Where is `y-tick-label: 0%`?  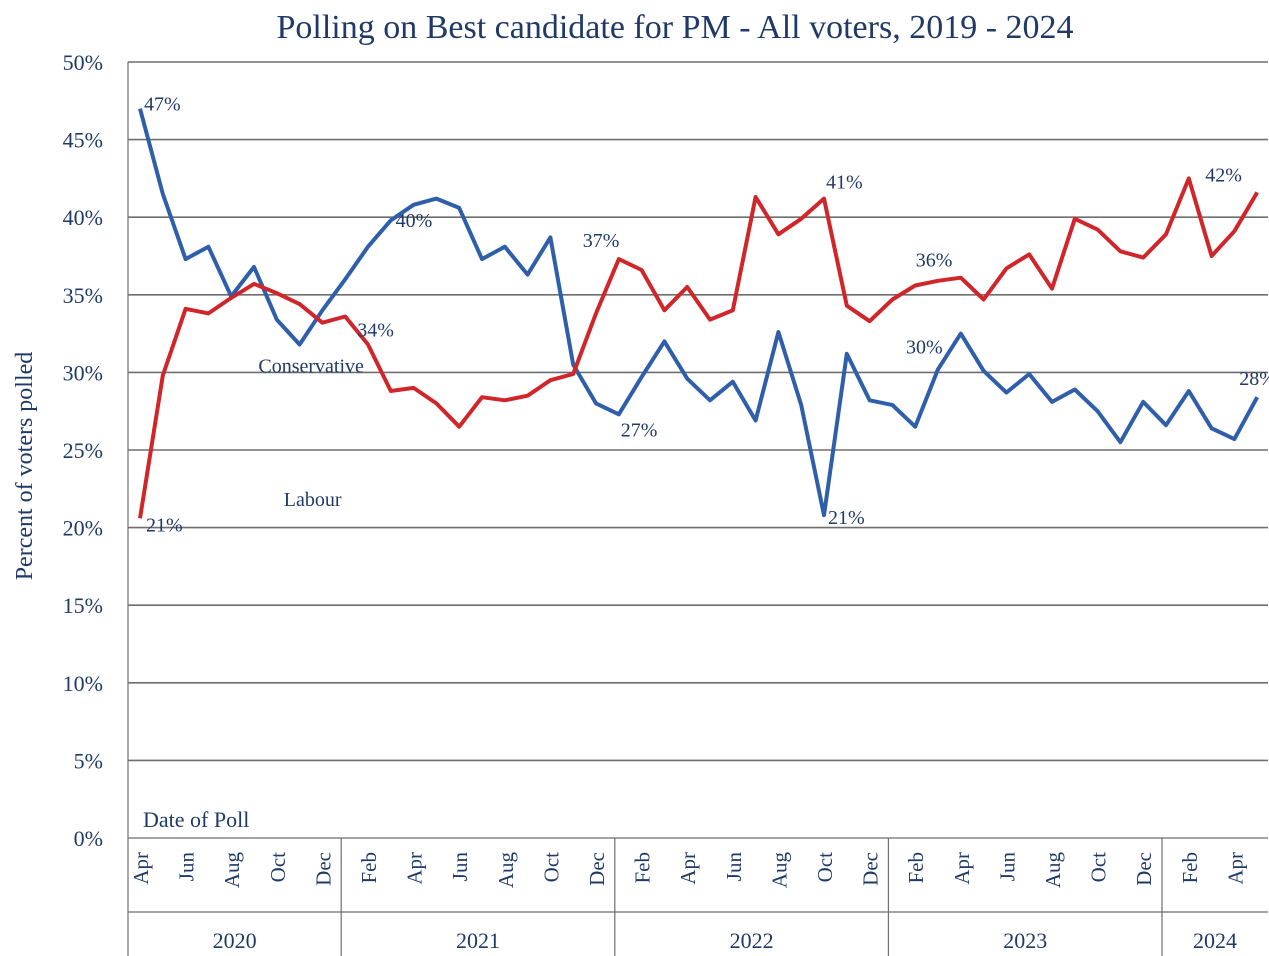
y-tick-label: 0% is located at coordinates (88, 838).